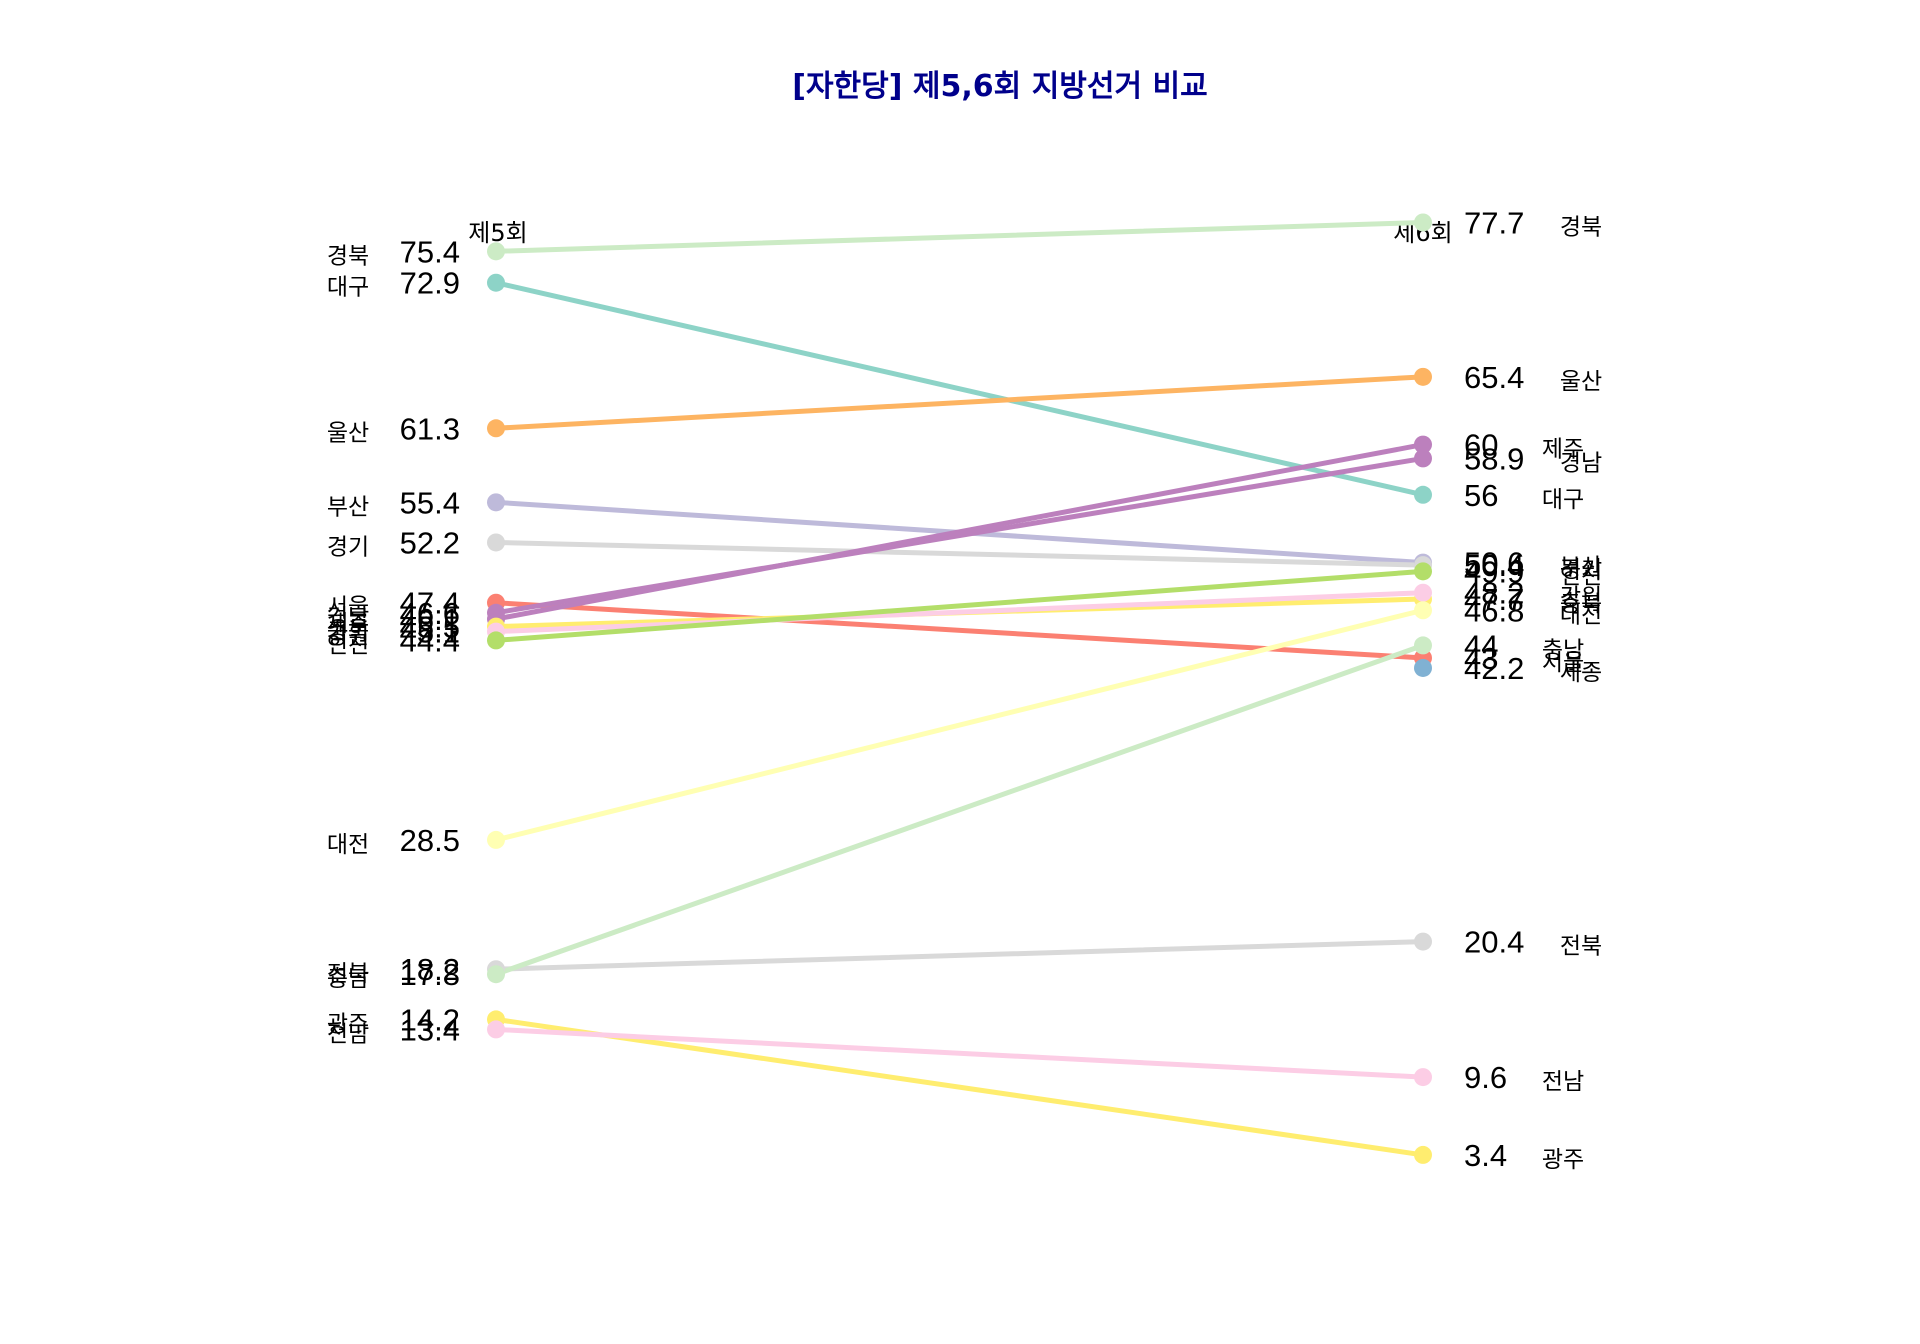 The image size is (1920, 1344). I want to click on value-label-6th-광주: 3.4, so click(1485, 1155).